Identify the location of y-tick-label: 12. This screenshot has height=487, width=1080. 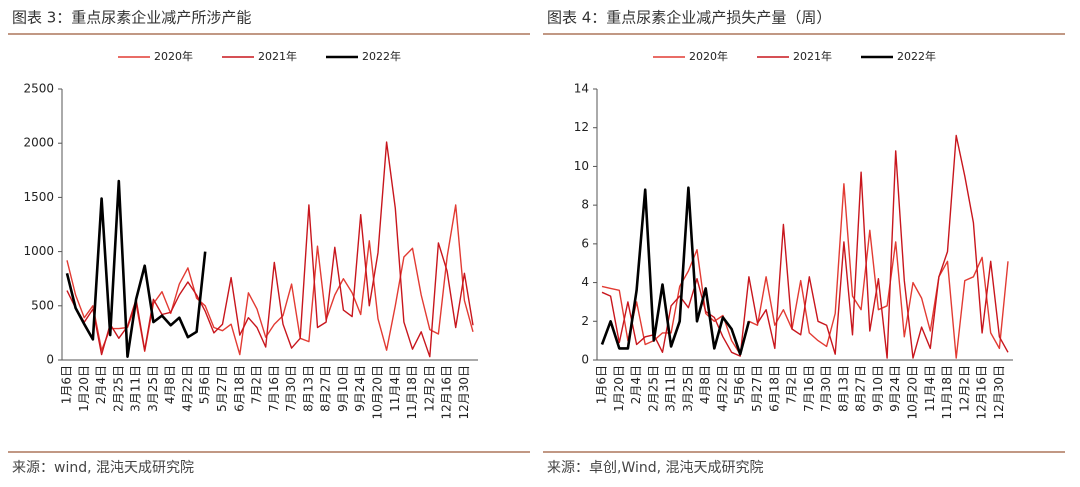
(581, 127).